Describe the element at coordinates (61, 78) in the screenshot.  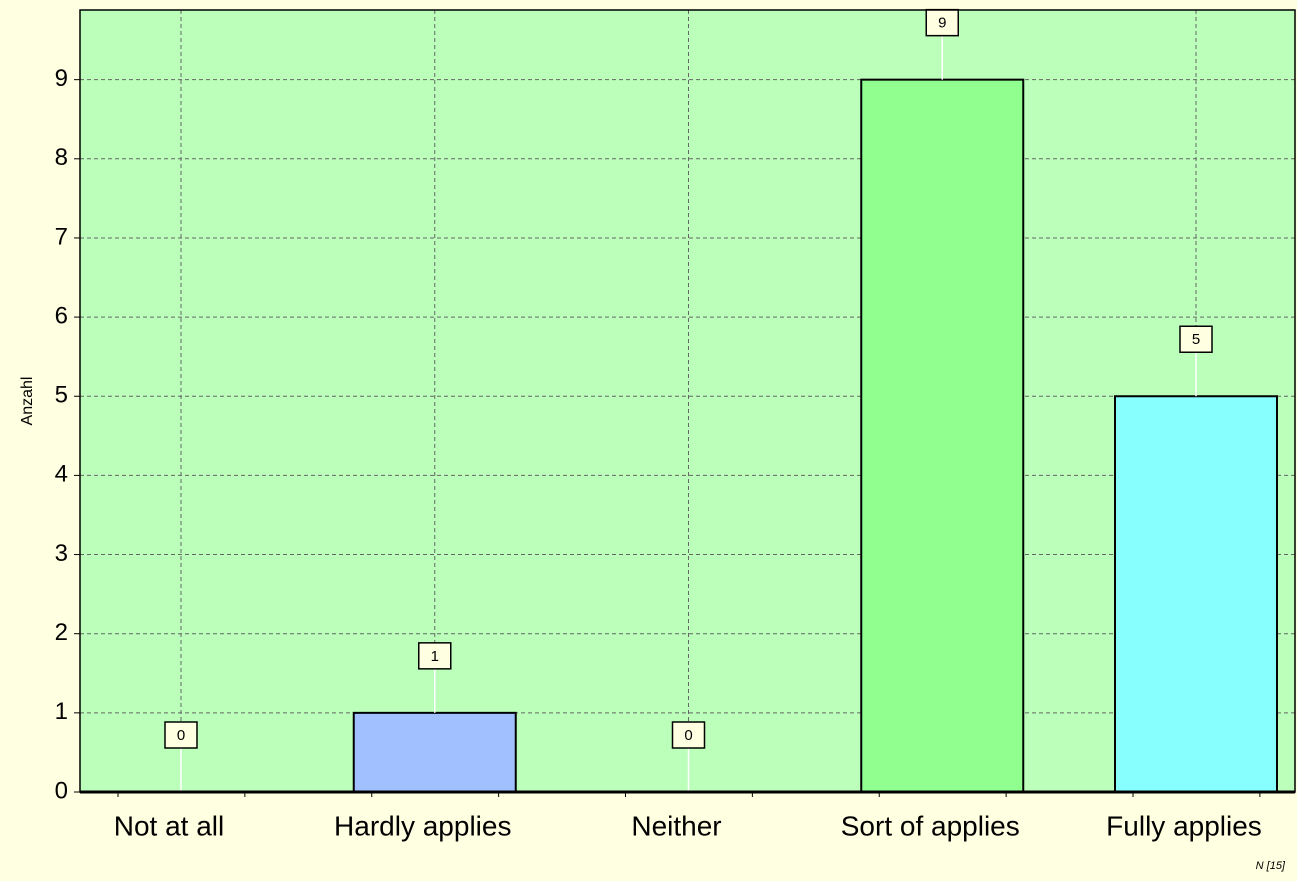
I see `y-tick-label: 9` at that location.